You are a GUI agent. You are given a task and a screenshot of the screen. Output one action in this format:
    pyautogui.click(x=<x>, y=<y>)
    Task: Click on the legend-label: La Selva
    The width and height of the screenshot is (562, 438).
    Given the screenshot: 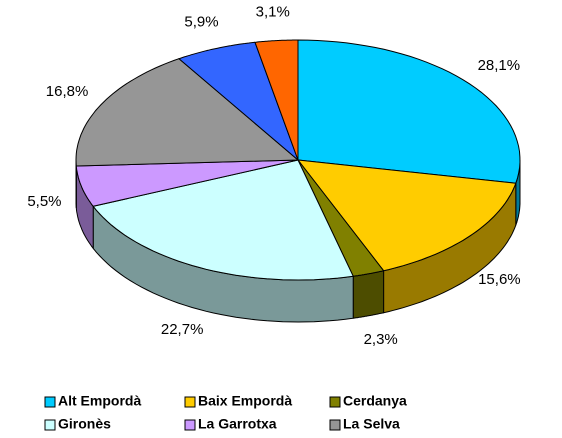 What is the action you would take?
    pyautogui.click(x=371, y=424)
    